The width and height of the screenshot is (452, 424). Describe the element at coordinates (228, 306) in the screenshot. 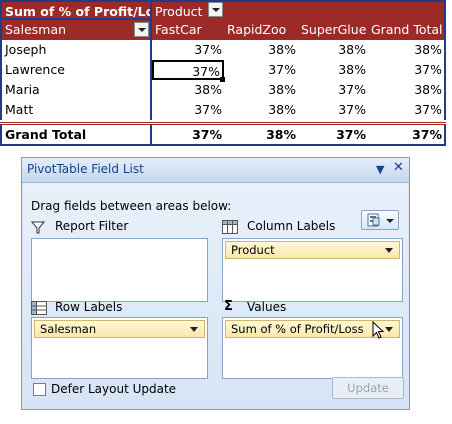

I see `sigma-icon: Σ` at that location.